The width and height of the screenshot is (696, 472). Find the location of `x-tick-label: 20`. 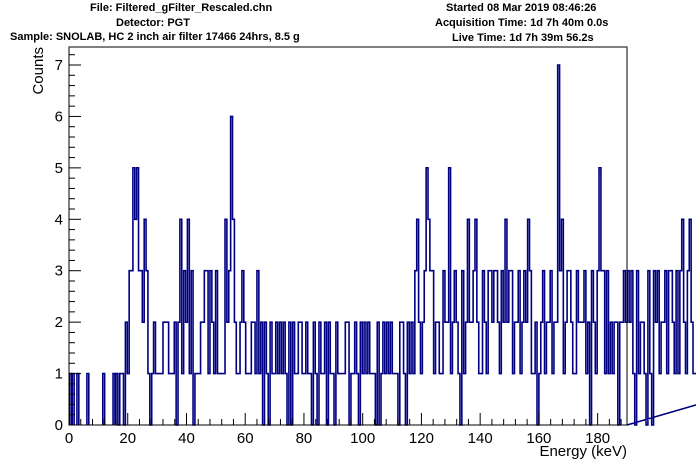

x-tick-label: 20 is located at coordinates (127, 438).